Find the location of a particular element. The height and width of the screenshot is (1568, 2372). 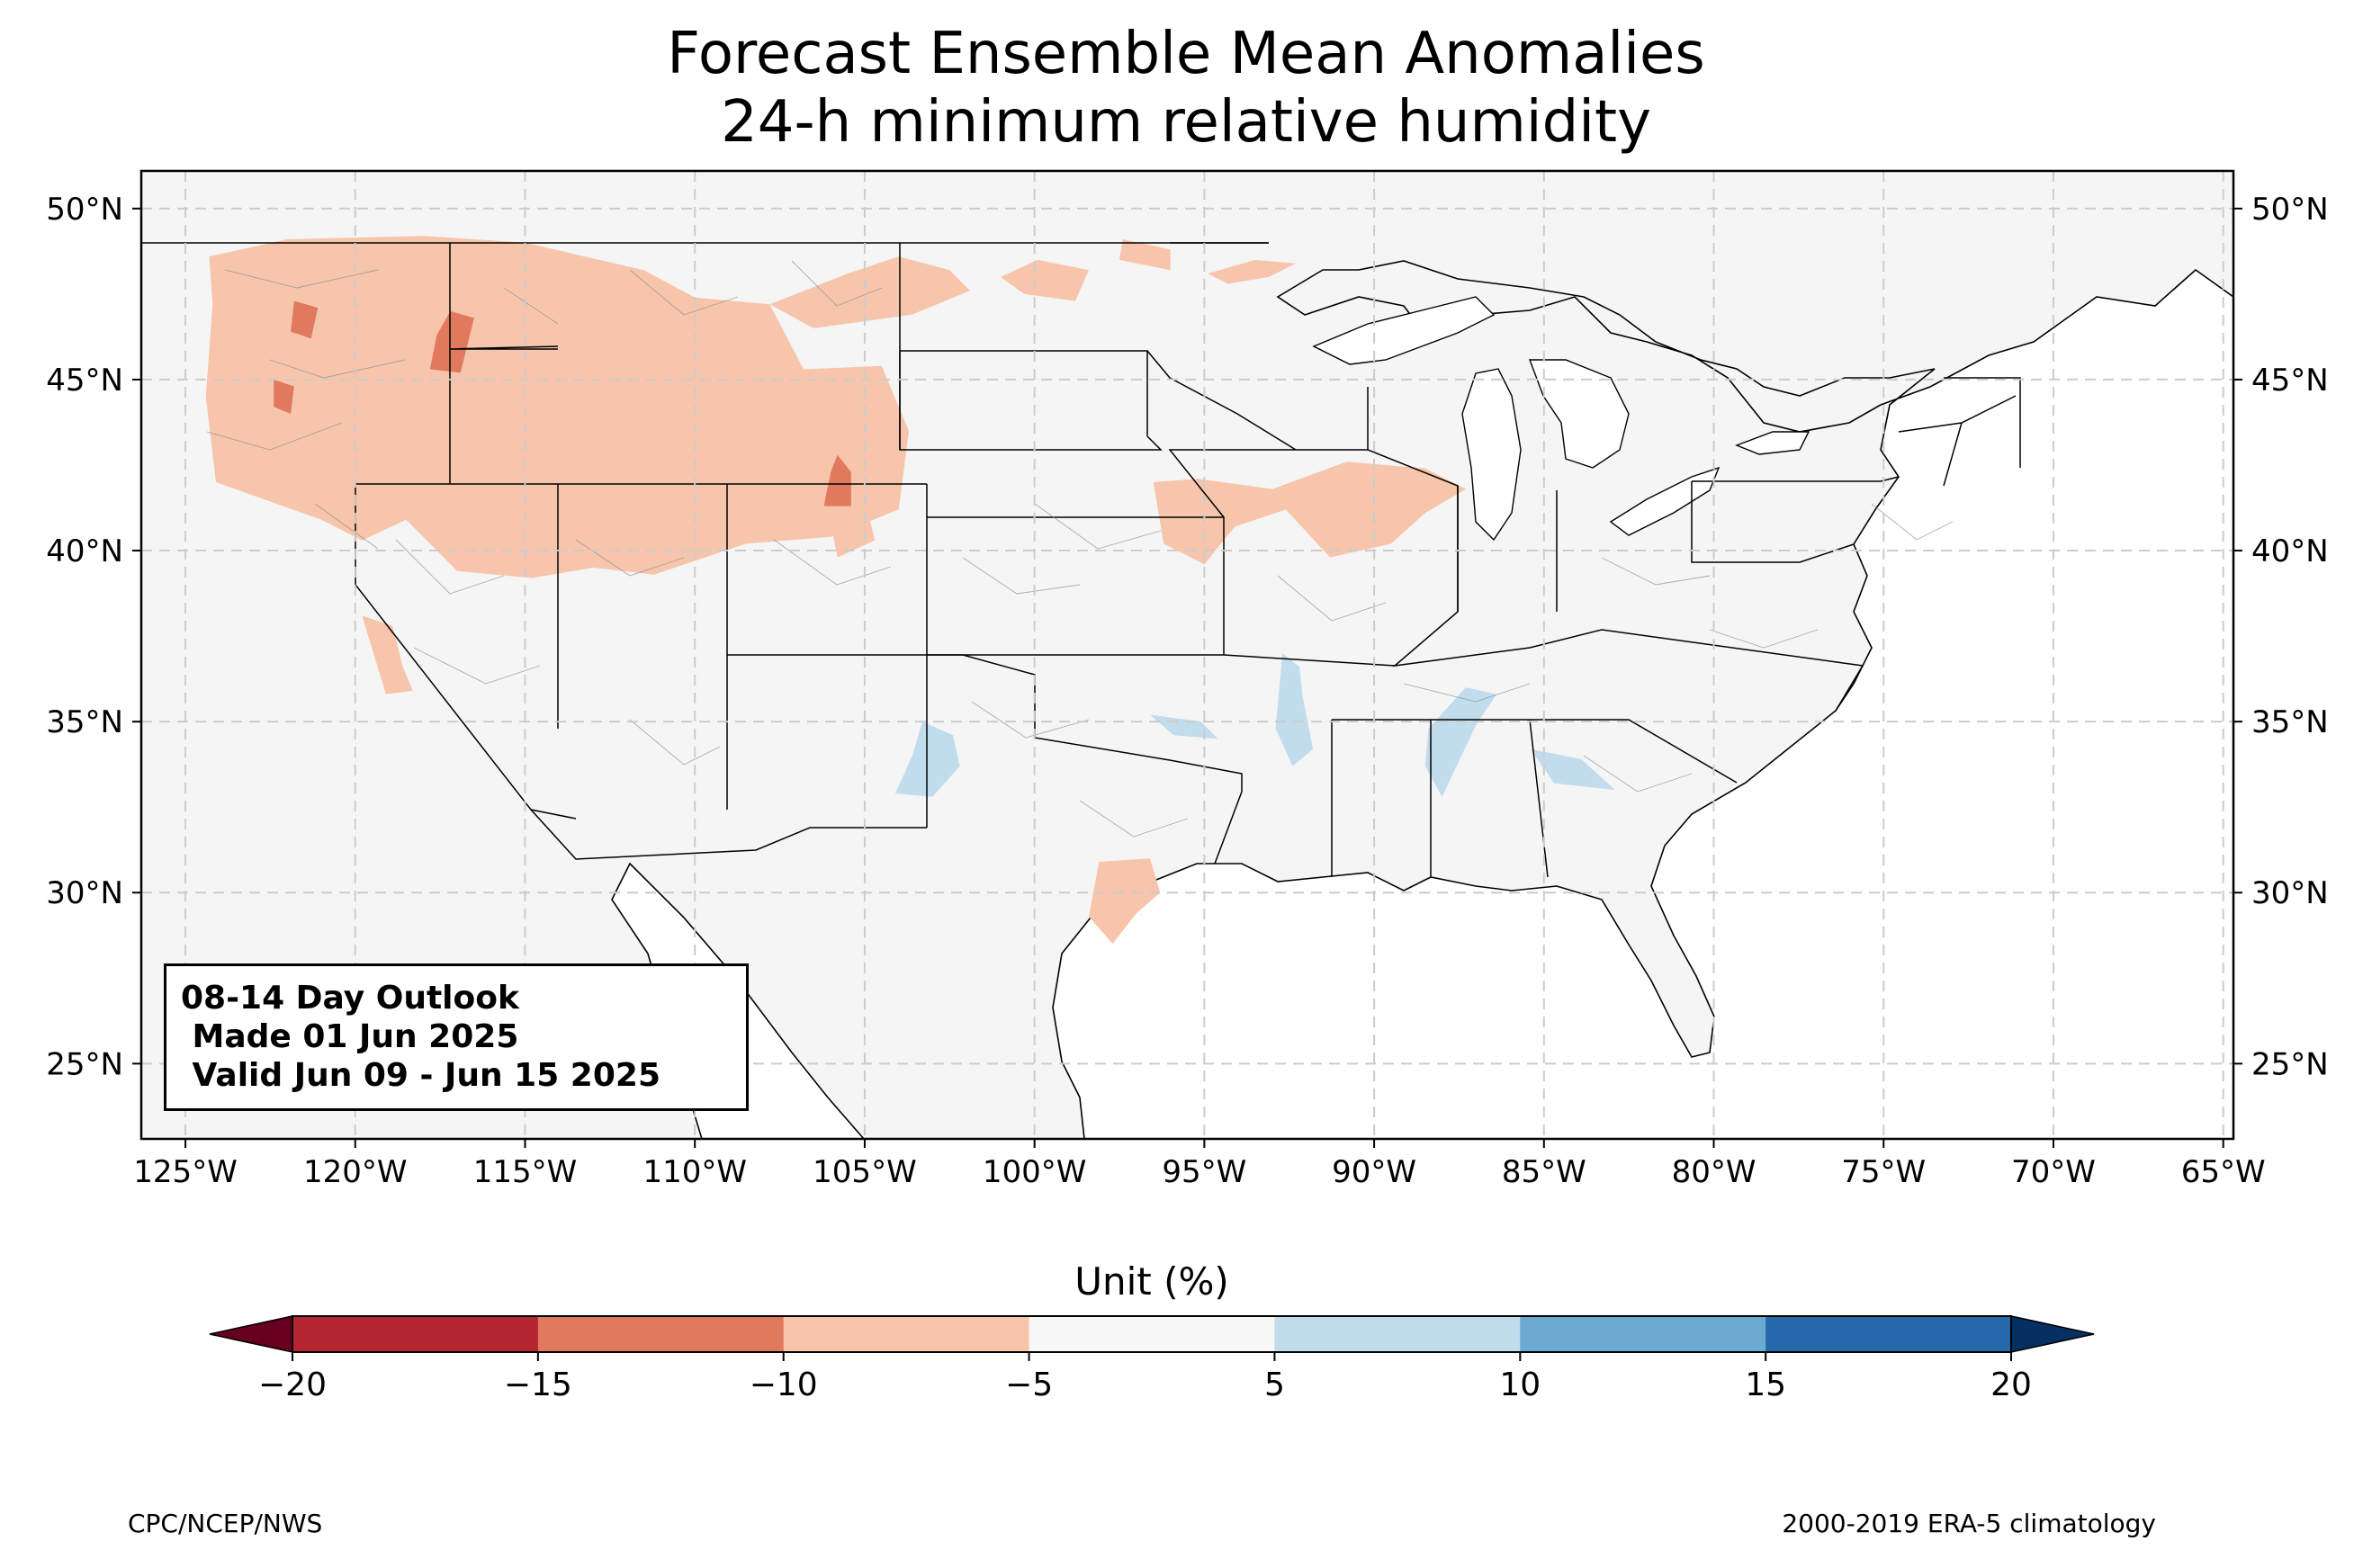

lon-tick-label: 80°W is located at coordinates (1715, 1172).